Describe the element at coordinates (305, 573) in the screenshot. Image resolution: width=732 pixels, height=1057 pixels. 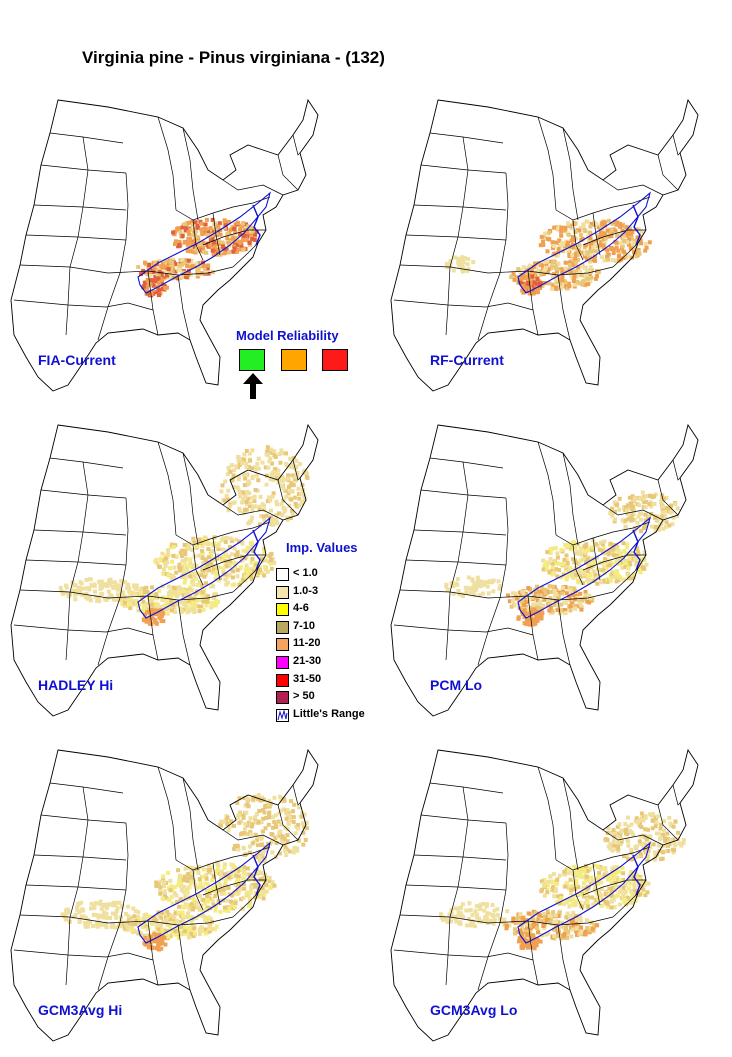
I see `legend-label: < 1.0` at that location.